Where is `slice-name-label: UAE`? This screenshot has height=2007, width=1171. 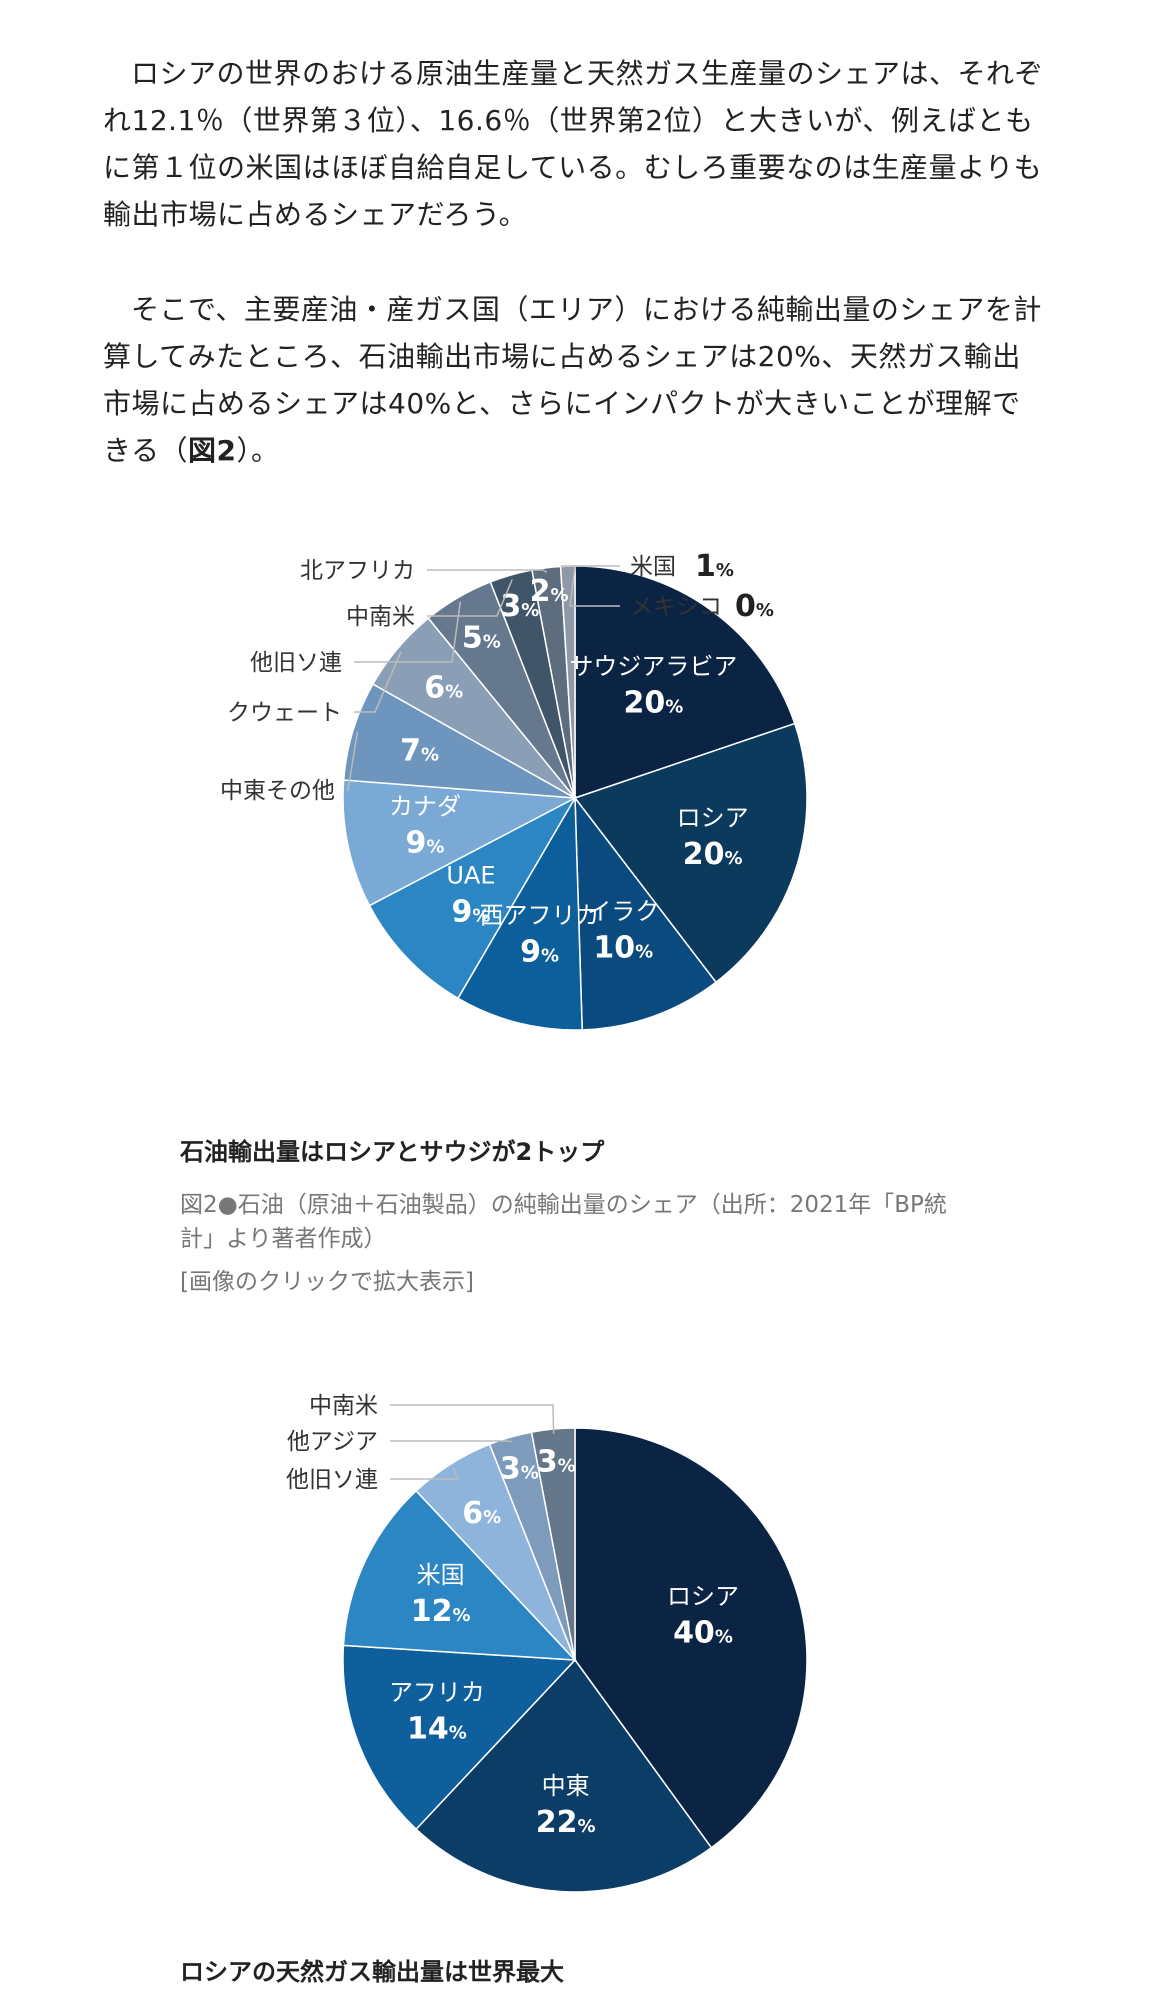 slice-name-label: UAE is located at coordinates (470, 875).